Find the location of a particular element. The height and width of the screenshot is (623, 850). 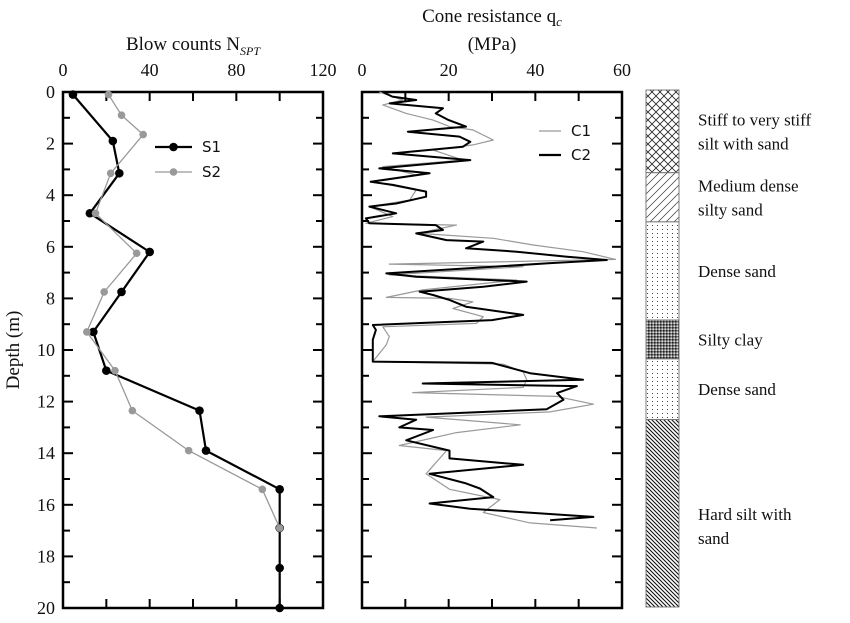

y-tick-label: 16 is located at coordinates (46, 505).